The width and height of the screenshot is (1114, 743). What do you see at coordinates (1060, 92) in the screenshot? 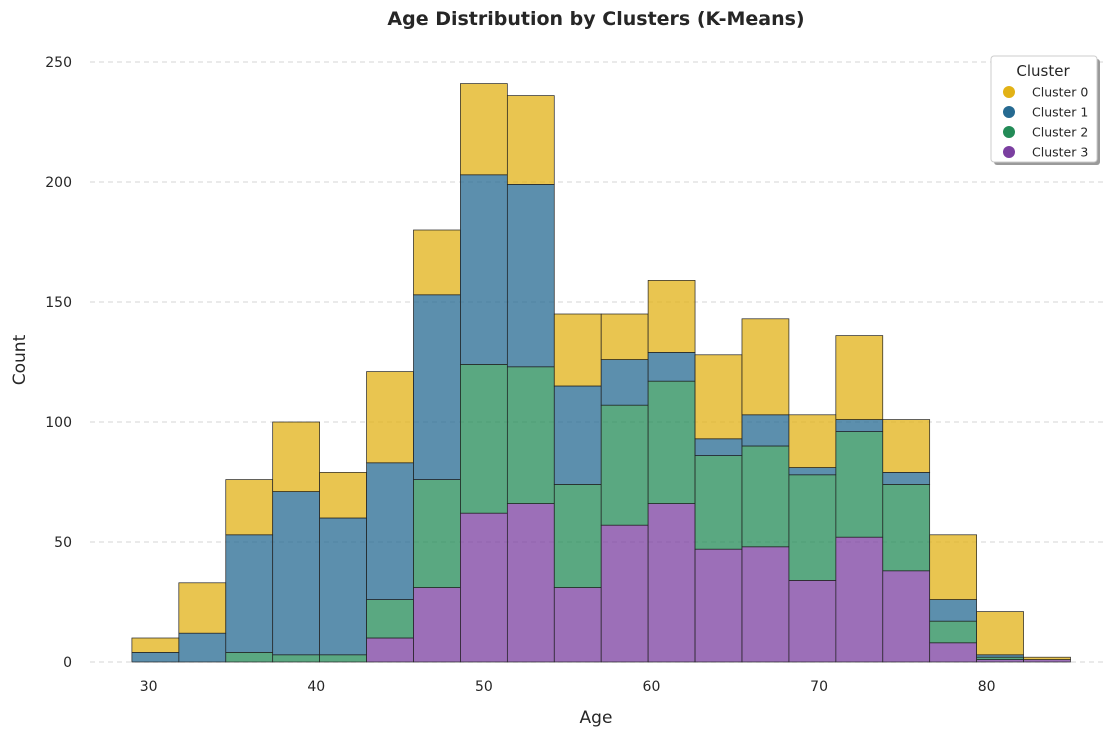
I see `legend-entry: Cluster 0` at bounding box center [1060, 92].